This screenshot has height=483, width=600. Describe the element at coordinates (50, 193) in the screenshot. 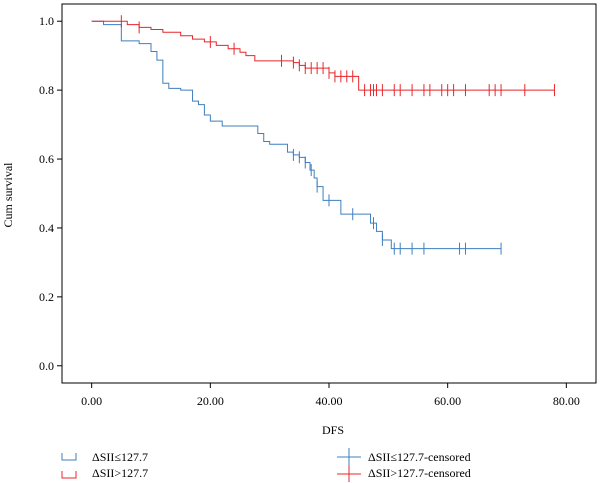

I see `y-axis: 0.0 0.2 0.4 0.6 0.8 1.0` at that location.